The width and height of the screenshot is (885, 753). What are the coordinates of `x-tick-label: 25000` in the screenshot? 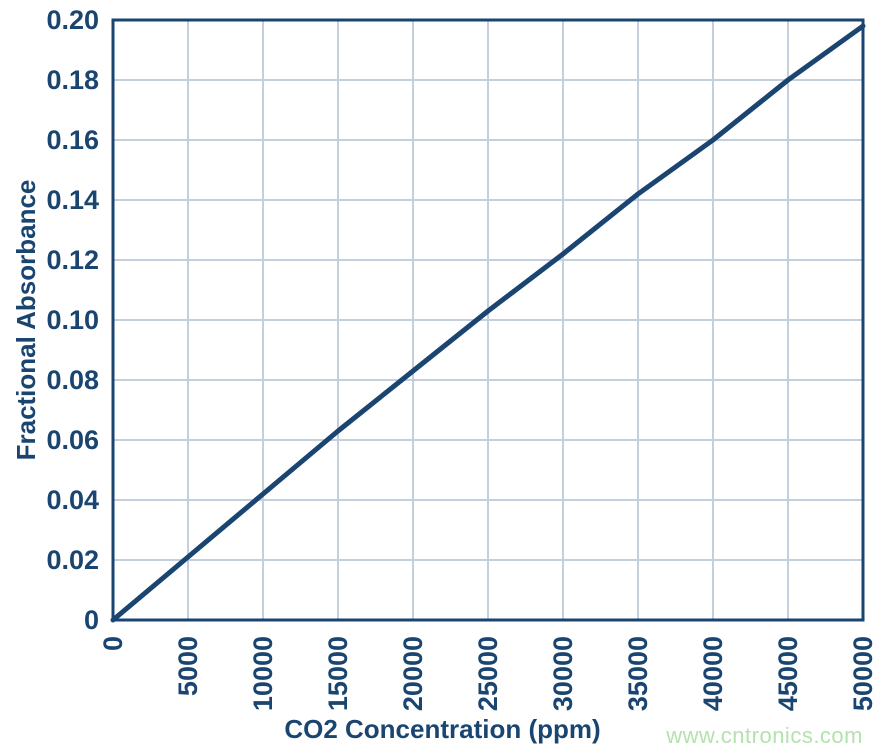 It's located at (488, 674).